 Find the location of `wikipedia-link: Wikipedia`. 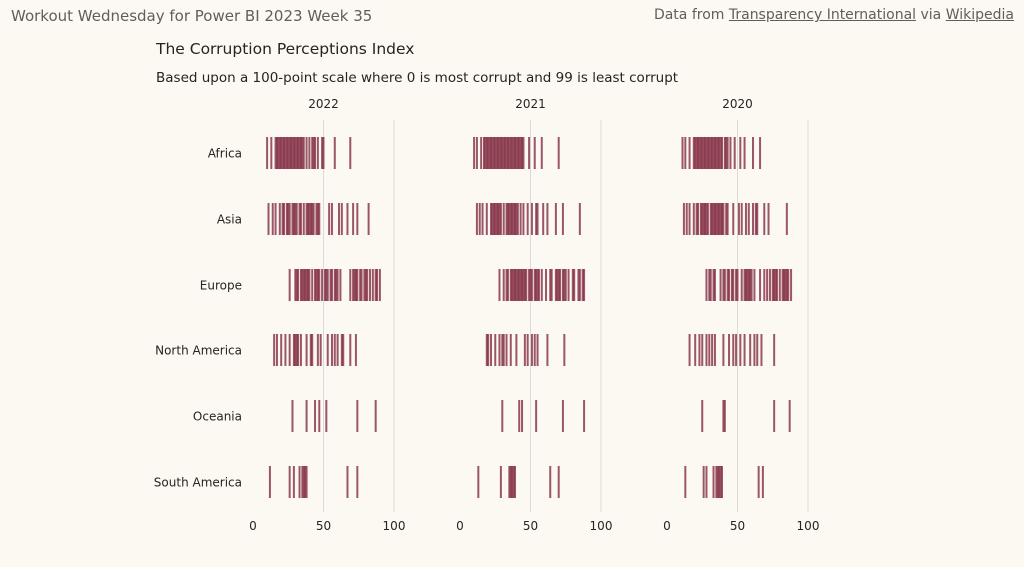

wikipedia-link: Wikipedia is located at coordinates (979, 15).